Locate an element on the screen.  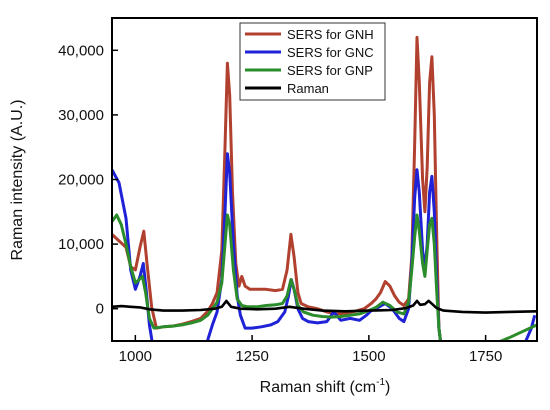
legend-label: SERS for GNC is located at coordinates (330, 52).